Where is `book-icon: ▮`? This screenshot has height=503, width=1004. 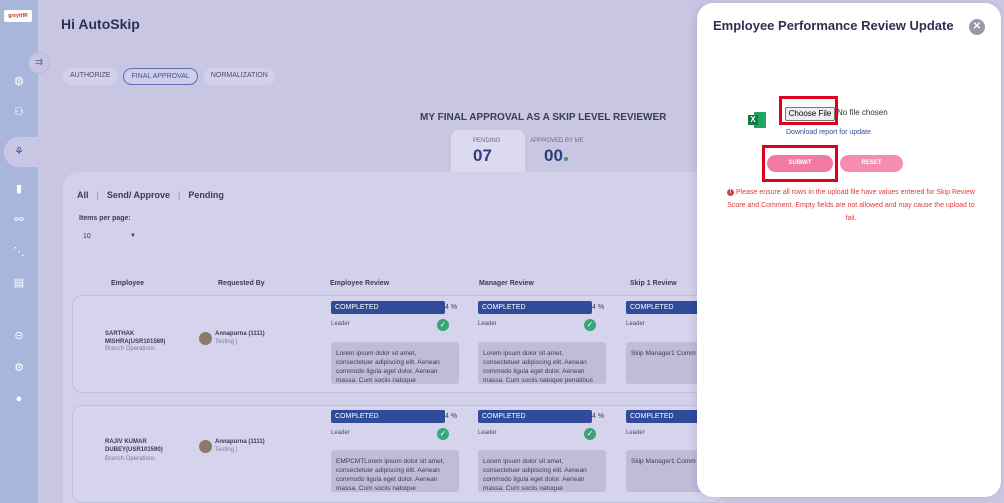 book-icon: ▮ is located at coordinates (19, 189).